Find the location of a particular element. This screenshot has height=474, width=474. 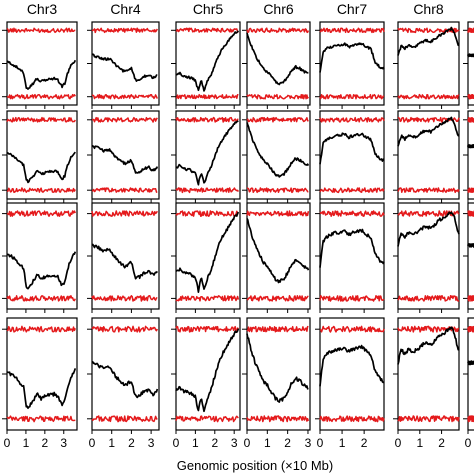

column-title-chr6: Chr6 is located at coordinates (278, 9).